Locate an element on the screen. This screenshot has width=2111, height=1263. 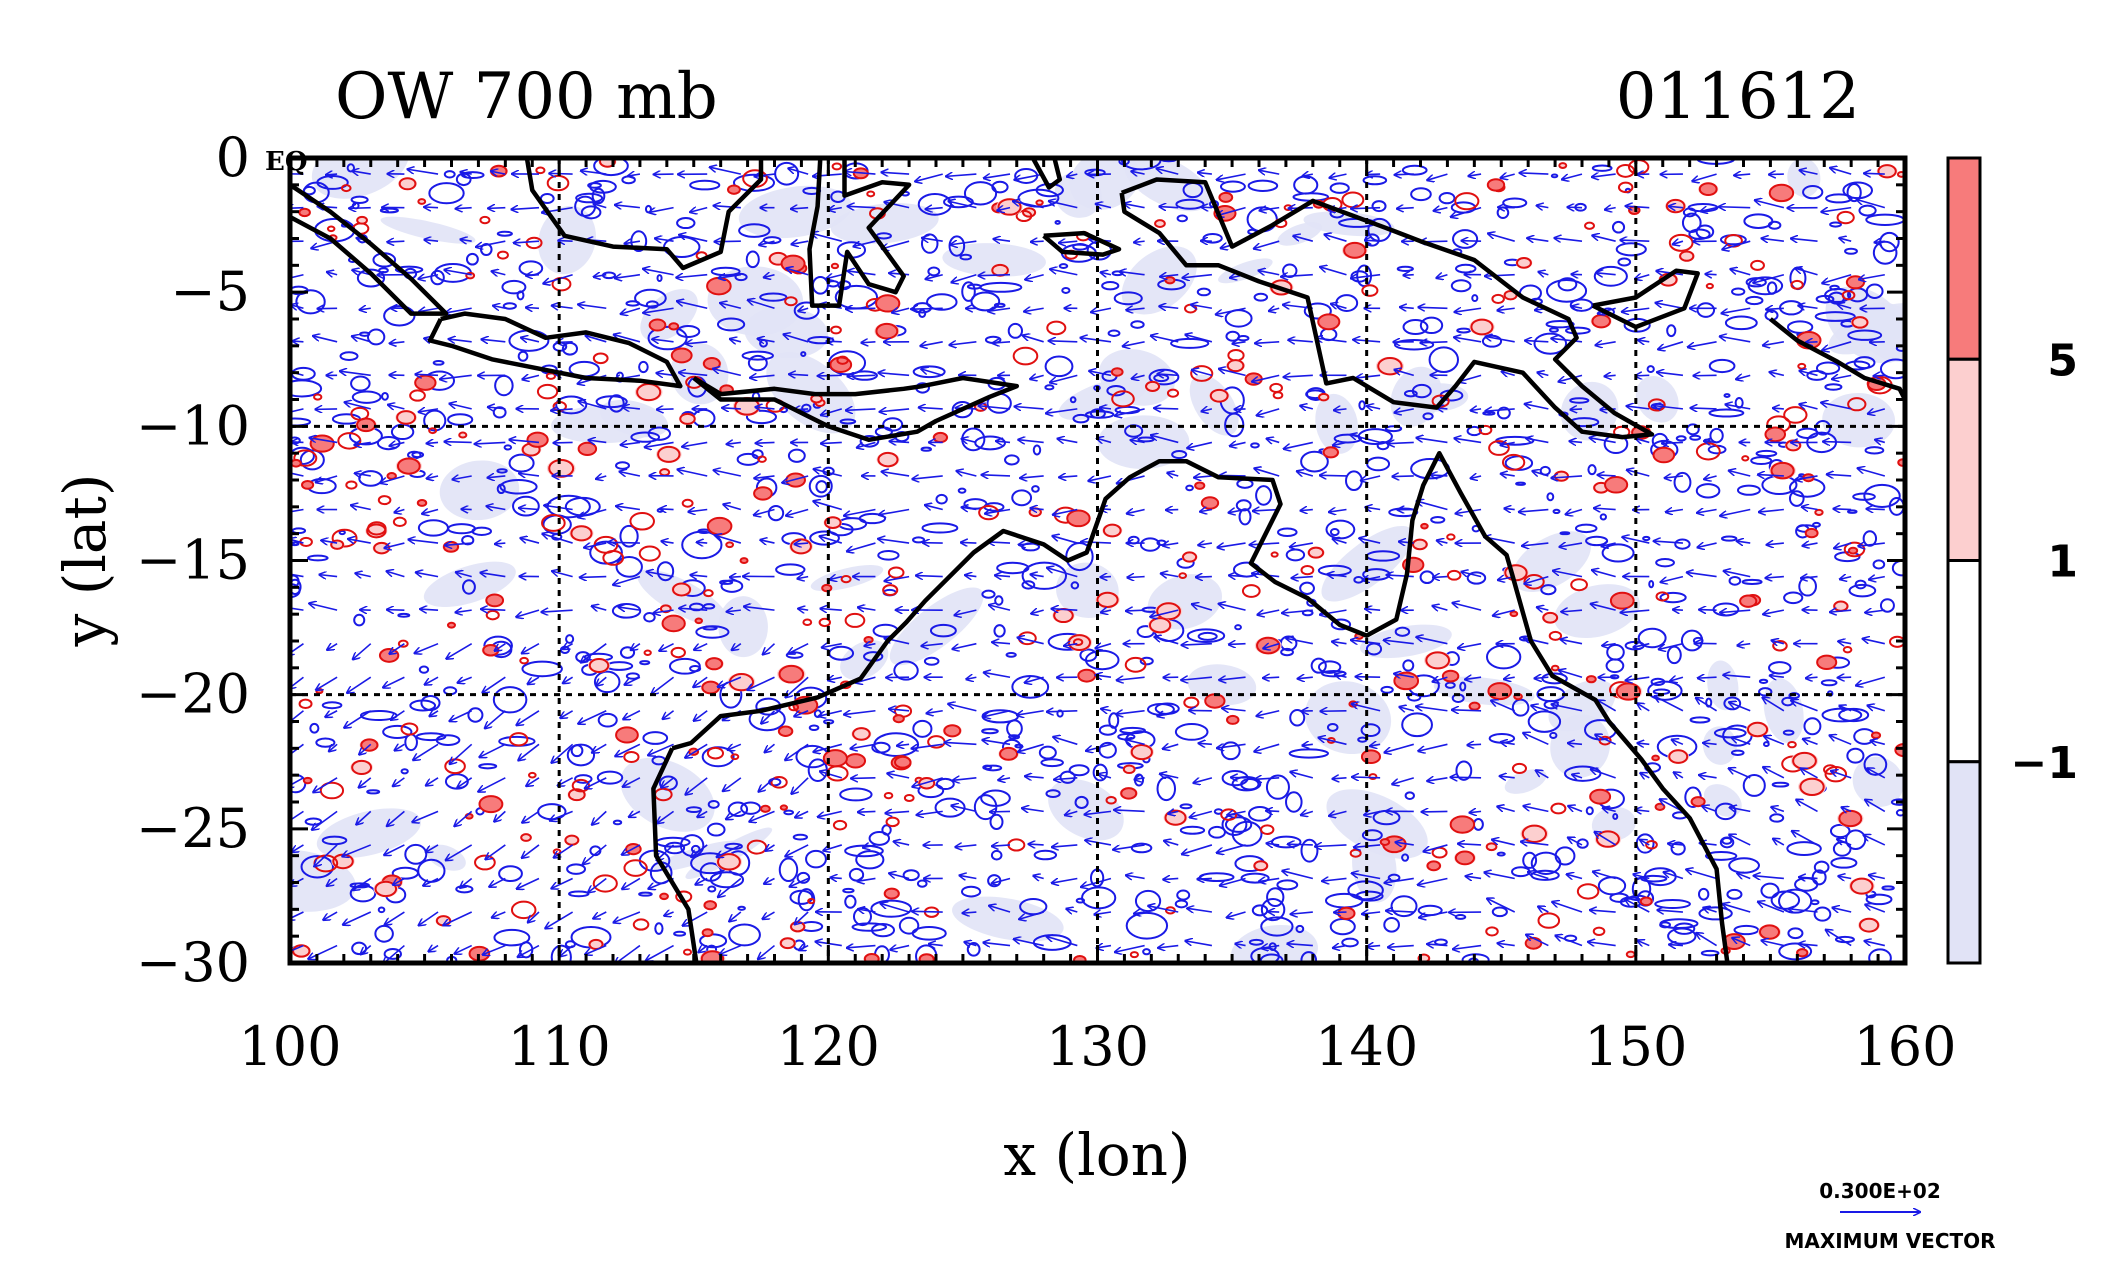
y-tick-label: 0 is located at coordinates (233, 157).